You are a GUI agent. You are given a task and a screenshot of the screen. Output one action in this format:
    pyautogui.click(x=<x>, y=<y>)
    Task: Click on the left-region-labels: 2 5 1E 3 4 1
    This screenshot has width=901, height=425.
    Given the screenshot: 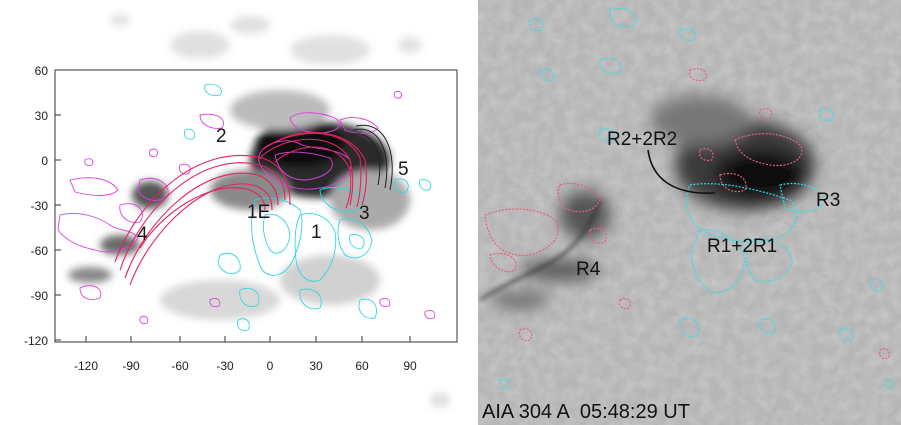 What is the action you would take?
    pyautogui.click(x=273, y=185)
    